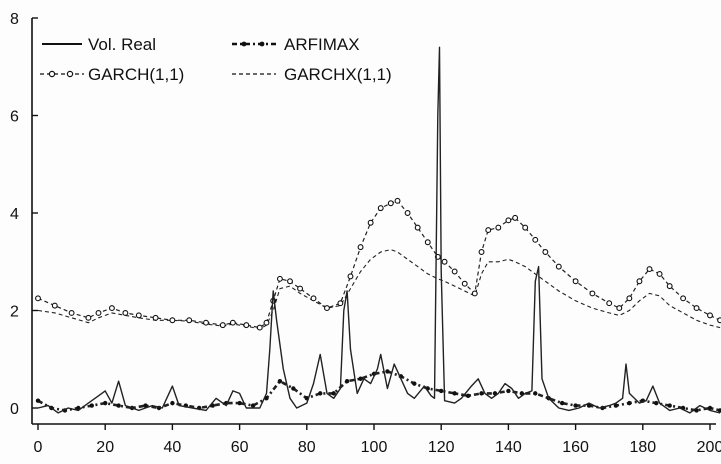 Image resolution: width=721 pixels, height=464 pixels. What do you see at coordinates (322, 44) in the screenshot?
I see `legend-label-arfimax: ARFIMAX` at bounding box center [322, 44].